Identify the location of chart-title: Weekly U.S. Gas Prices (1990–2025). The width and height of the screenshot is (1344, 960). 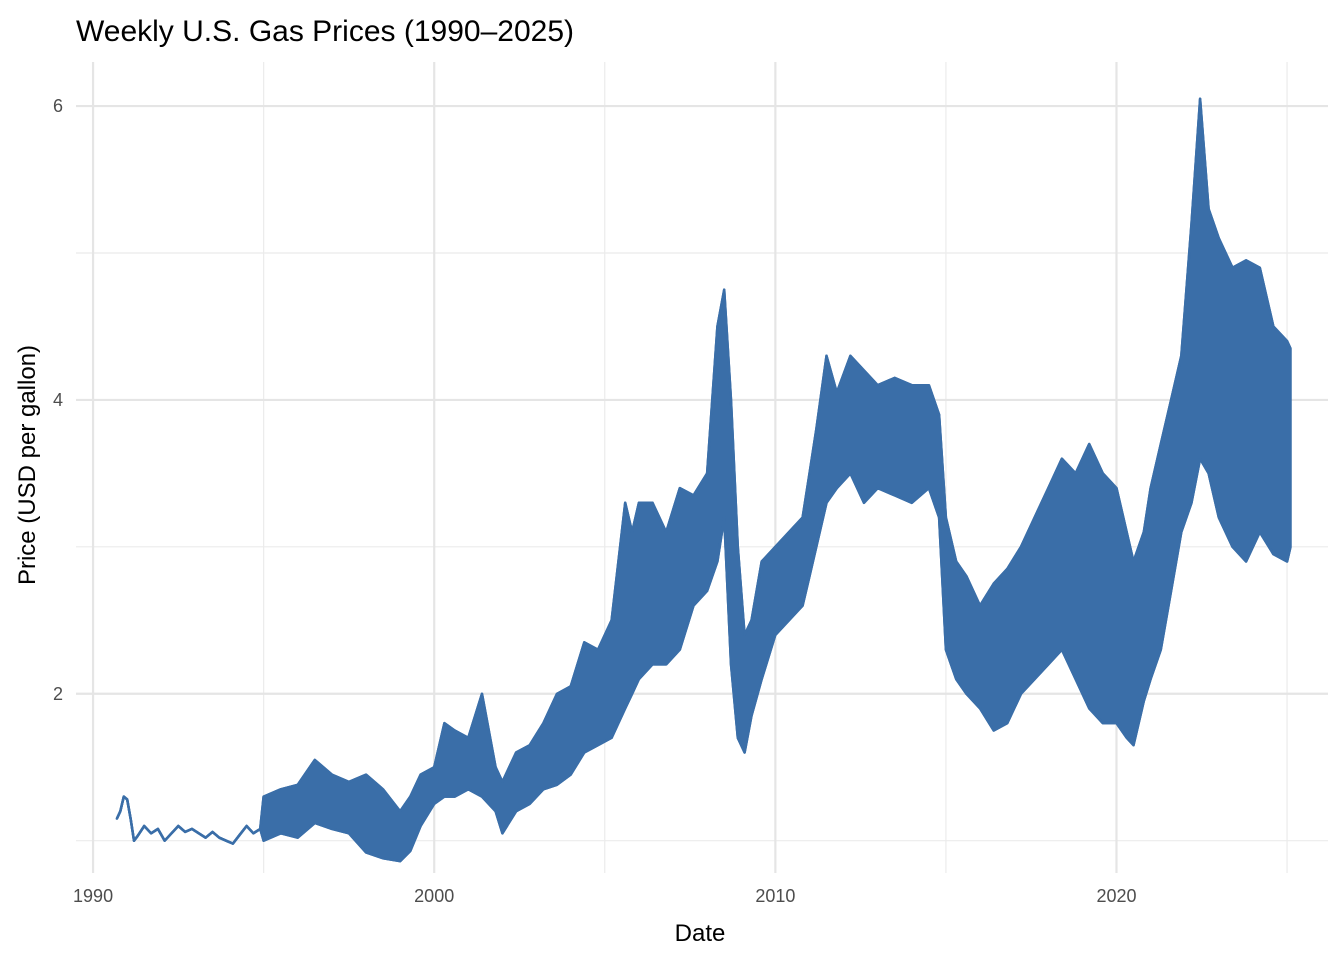
(325, 31).